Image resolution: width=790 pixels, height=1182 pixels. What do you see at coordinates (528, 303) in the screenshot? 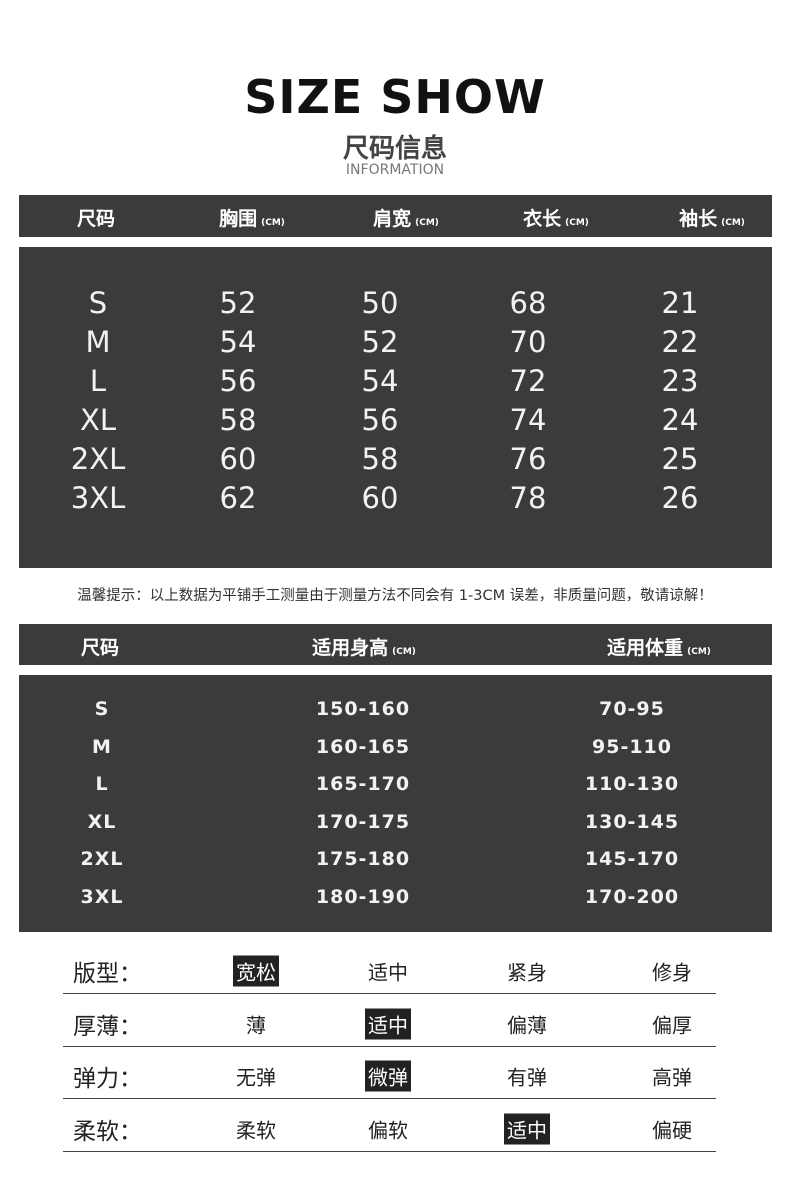
I see `table-cell: 68` at bounding box center [528, 303].